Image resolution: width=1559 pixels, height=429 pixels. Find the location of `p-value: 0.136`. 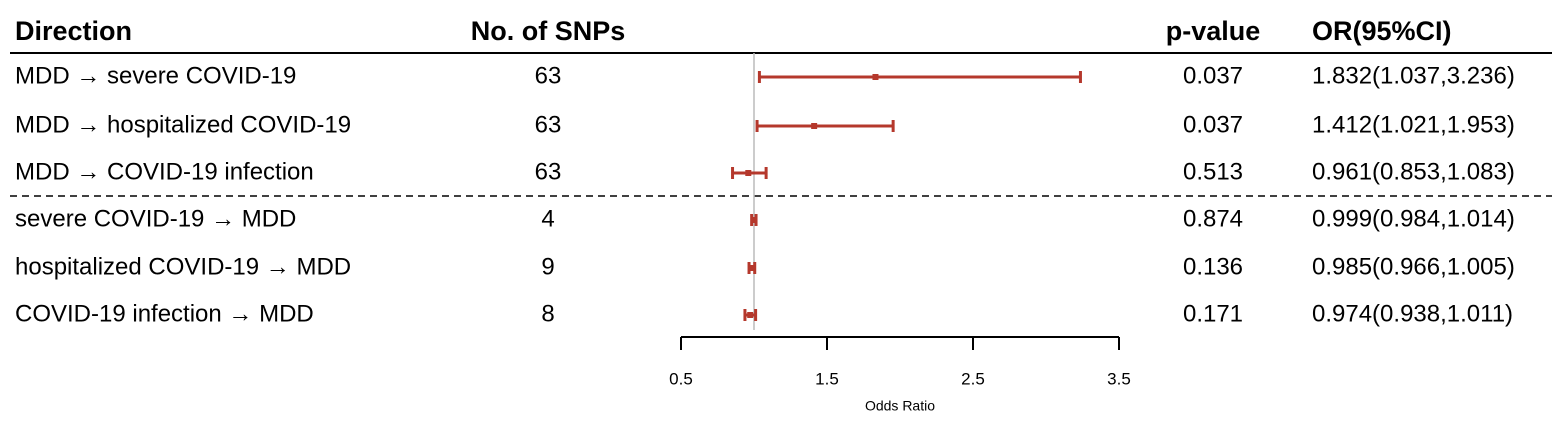

p-value: 0.136 is located at coordinates (1213, 266).